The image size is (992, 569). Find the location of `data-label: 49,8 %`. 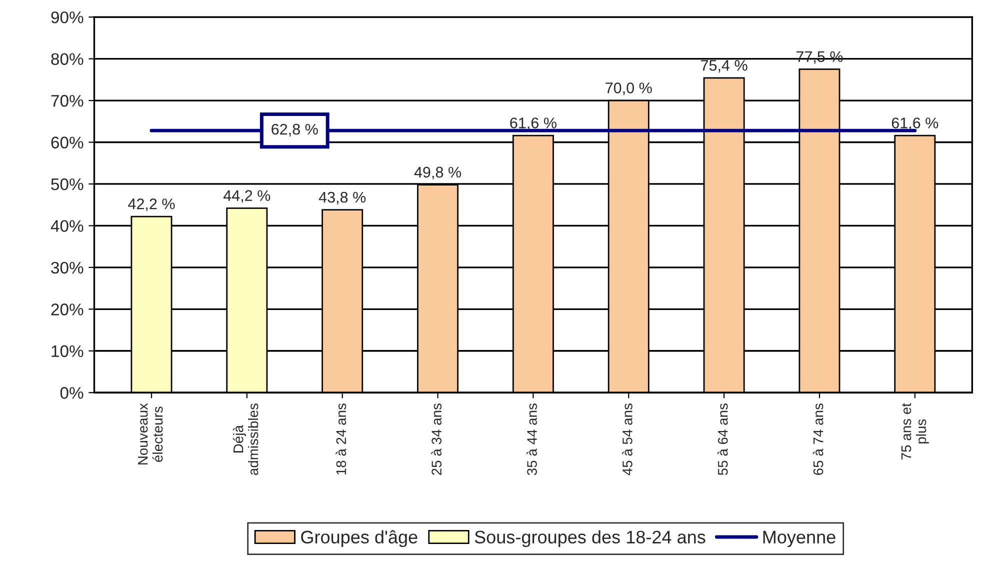

data-label: 49,8 % is located at coordinates (438, 173).